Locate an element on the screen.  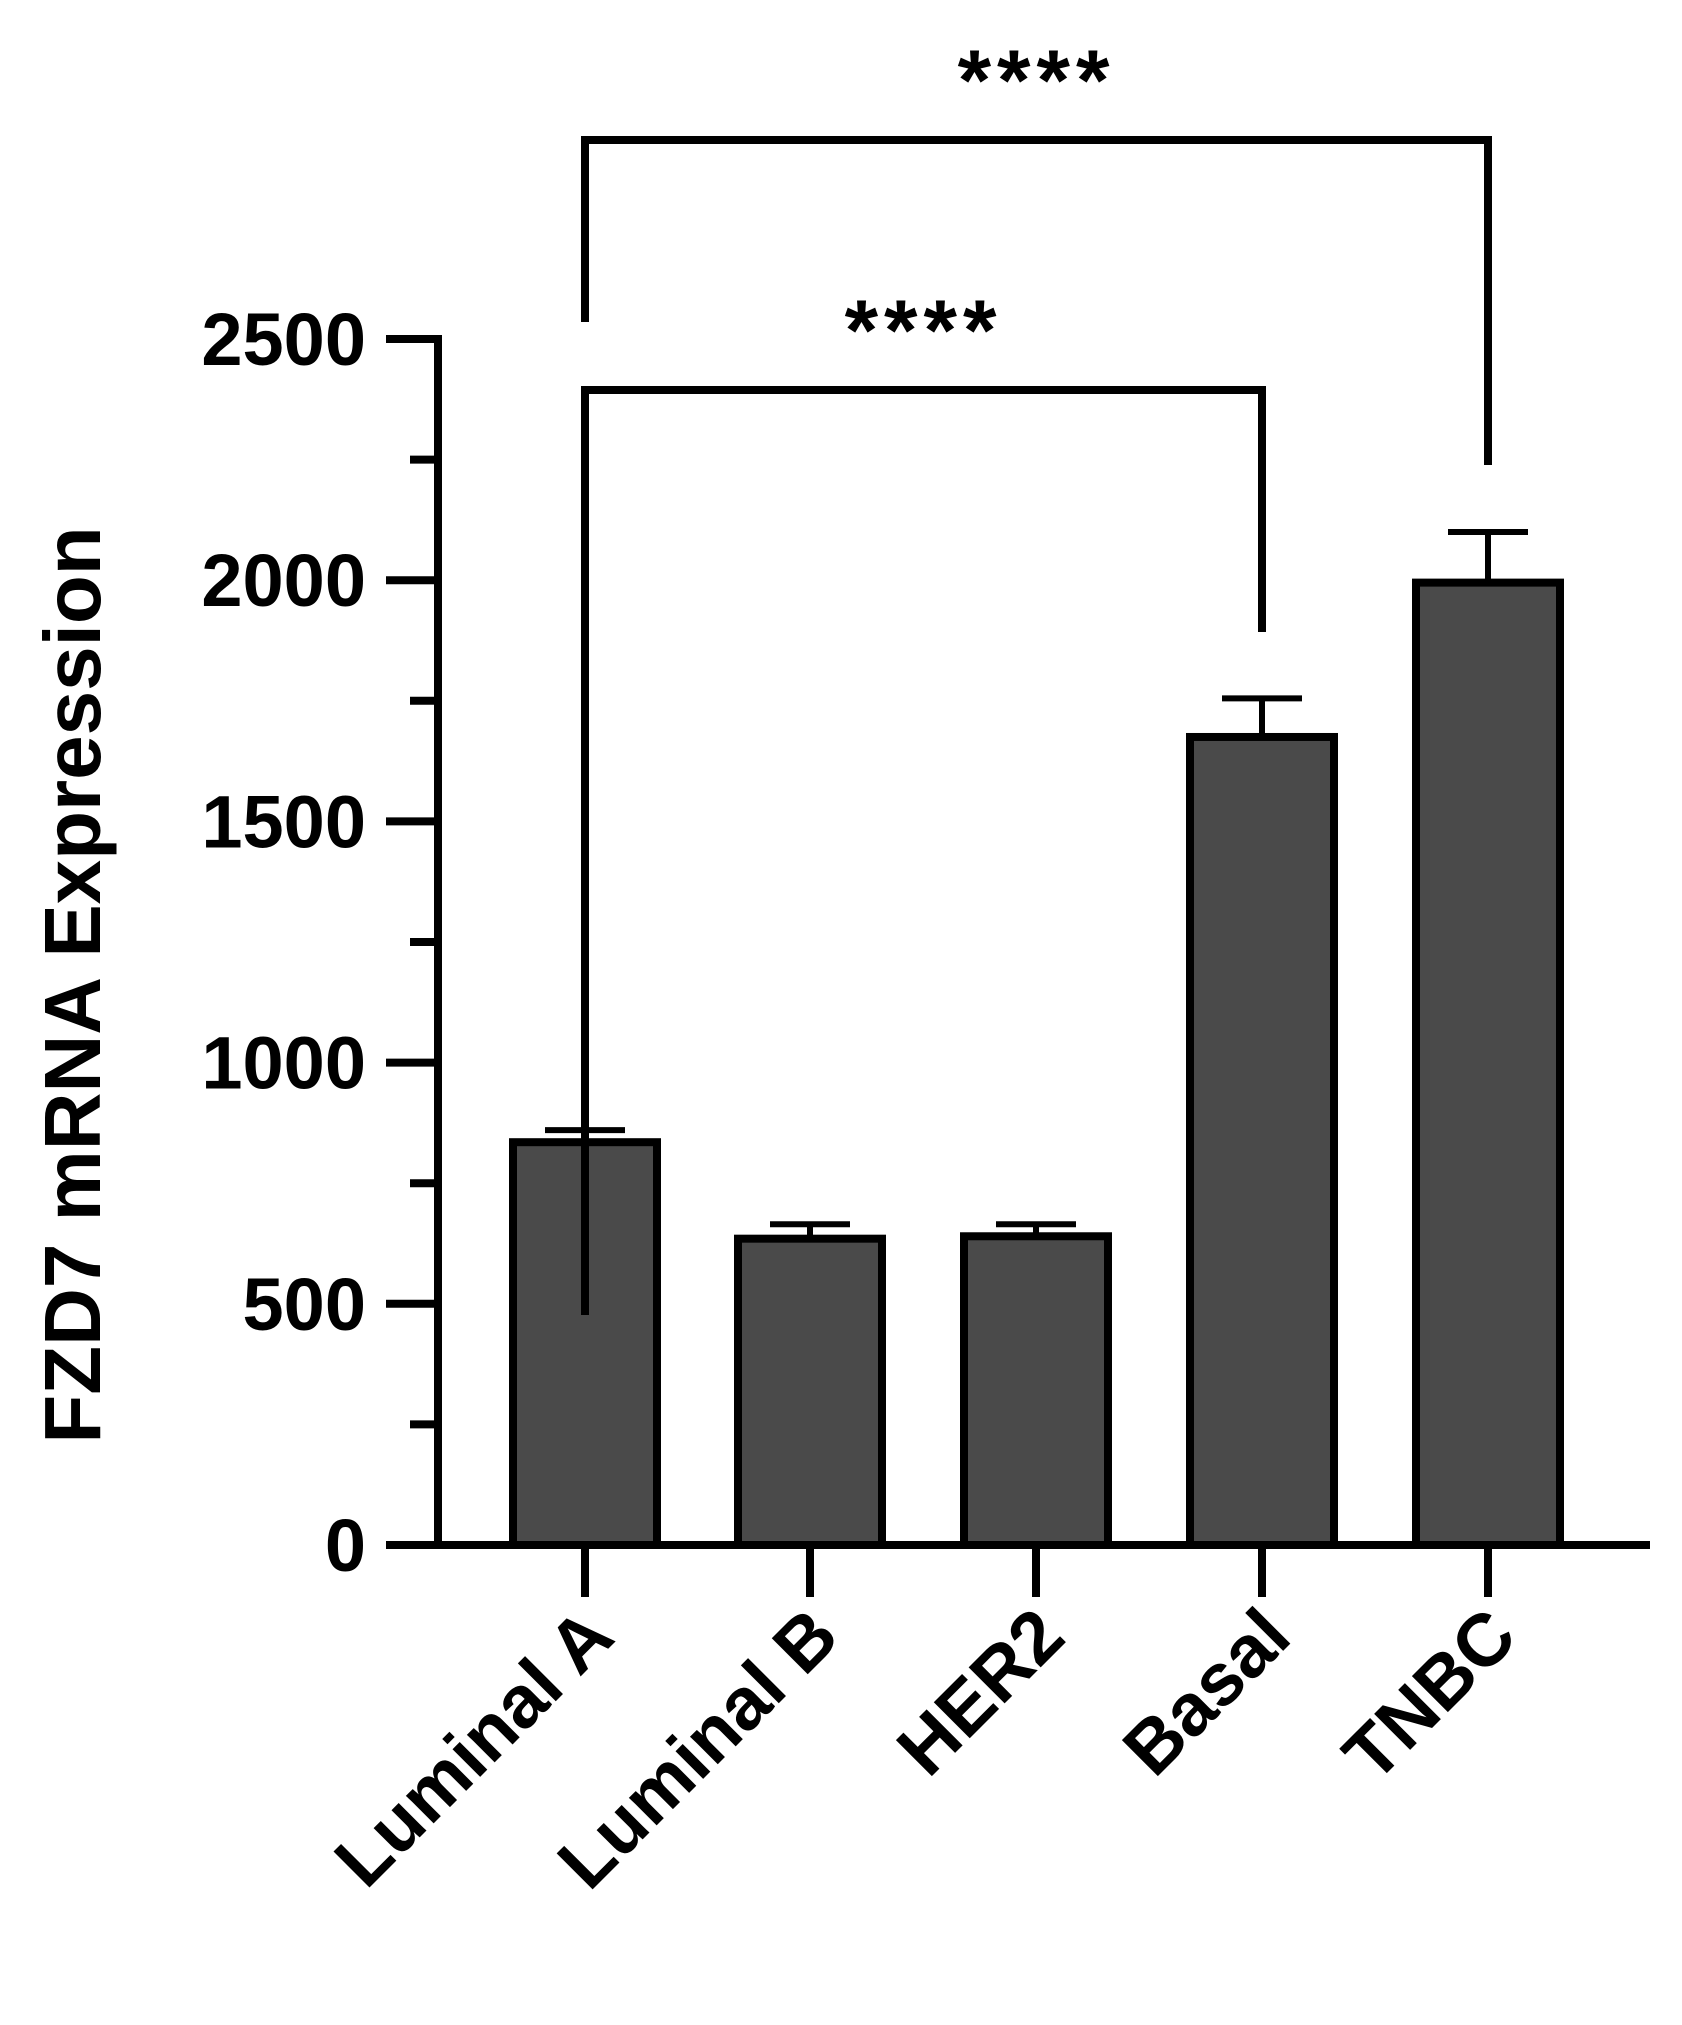
significance-bracket is located at coordinates (1036, 300).